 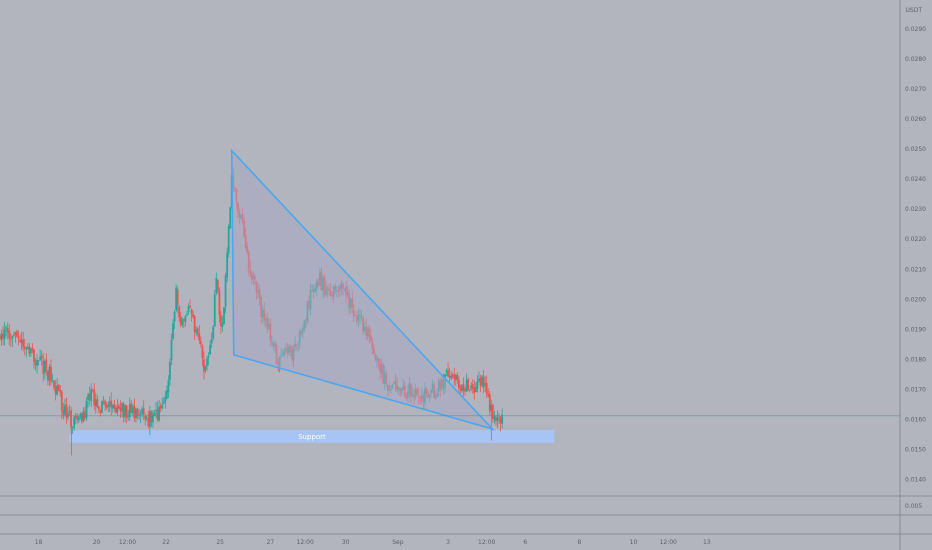 What do you see at coordinates (915, 119) in the screenshot?
I see `price-axis-tick: 0.0260` at bounding box center [915, 119].